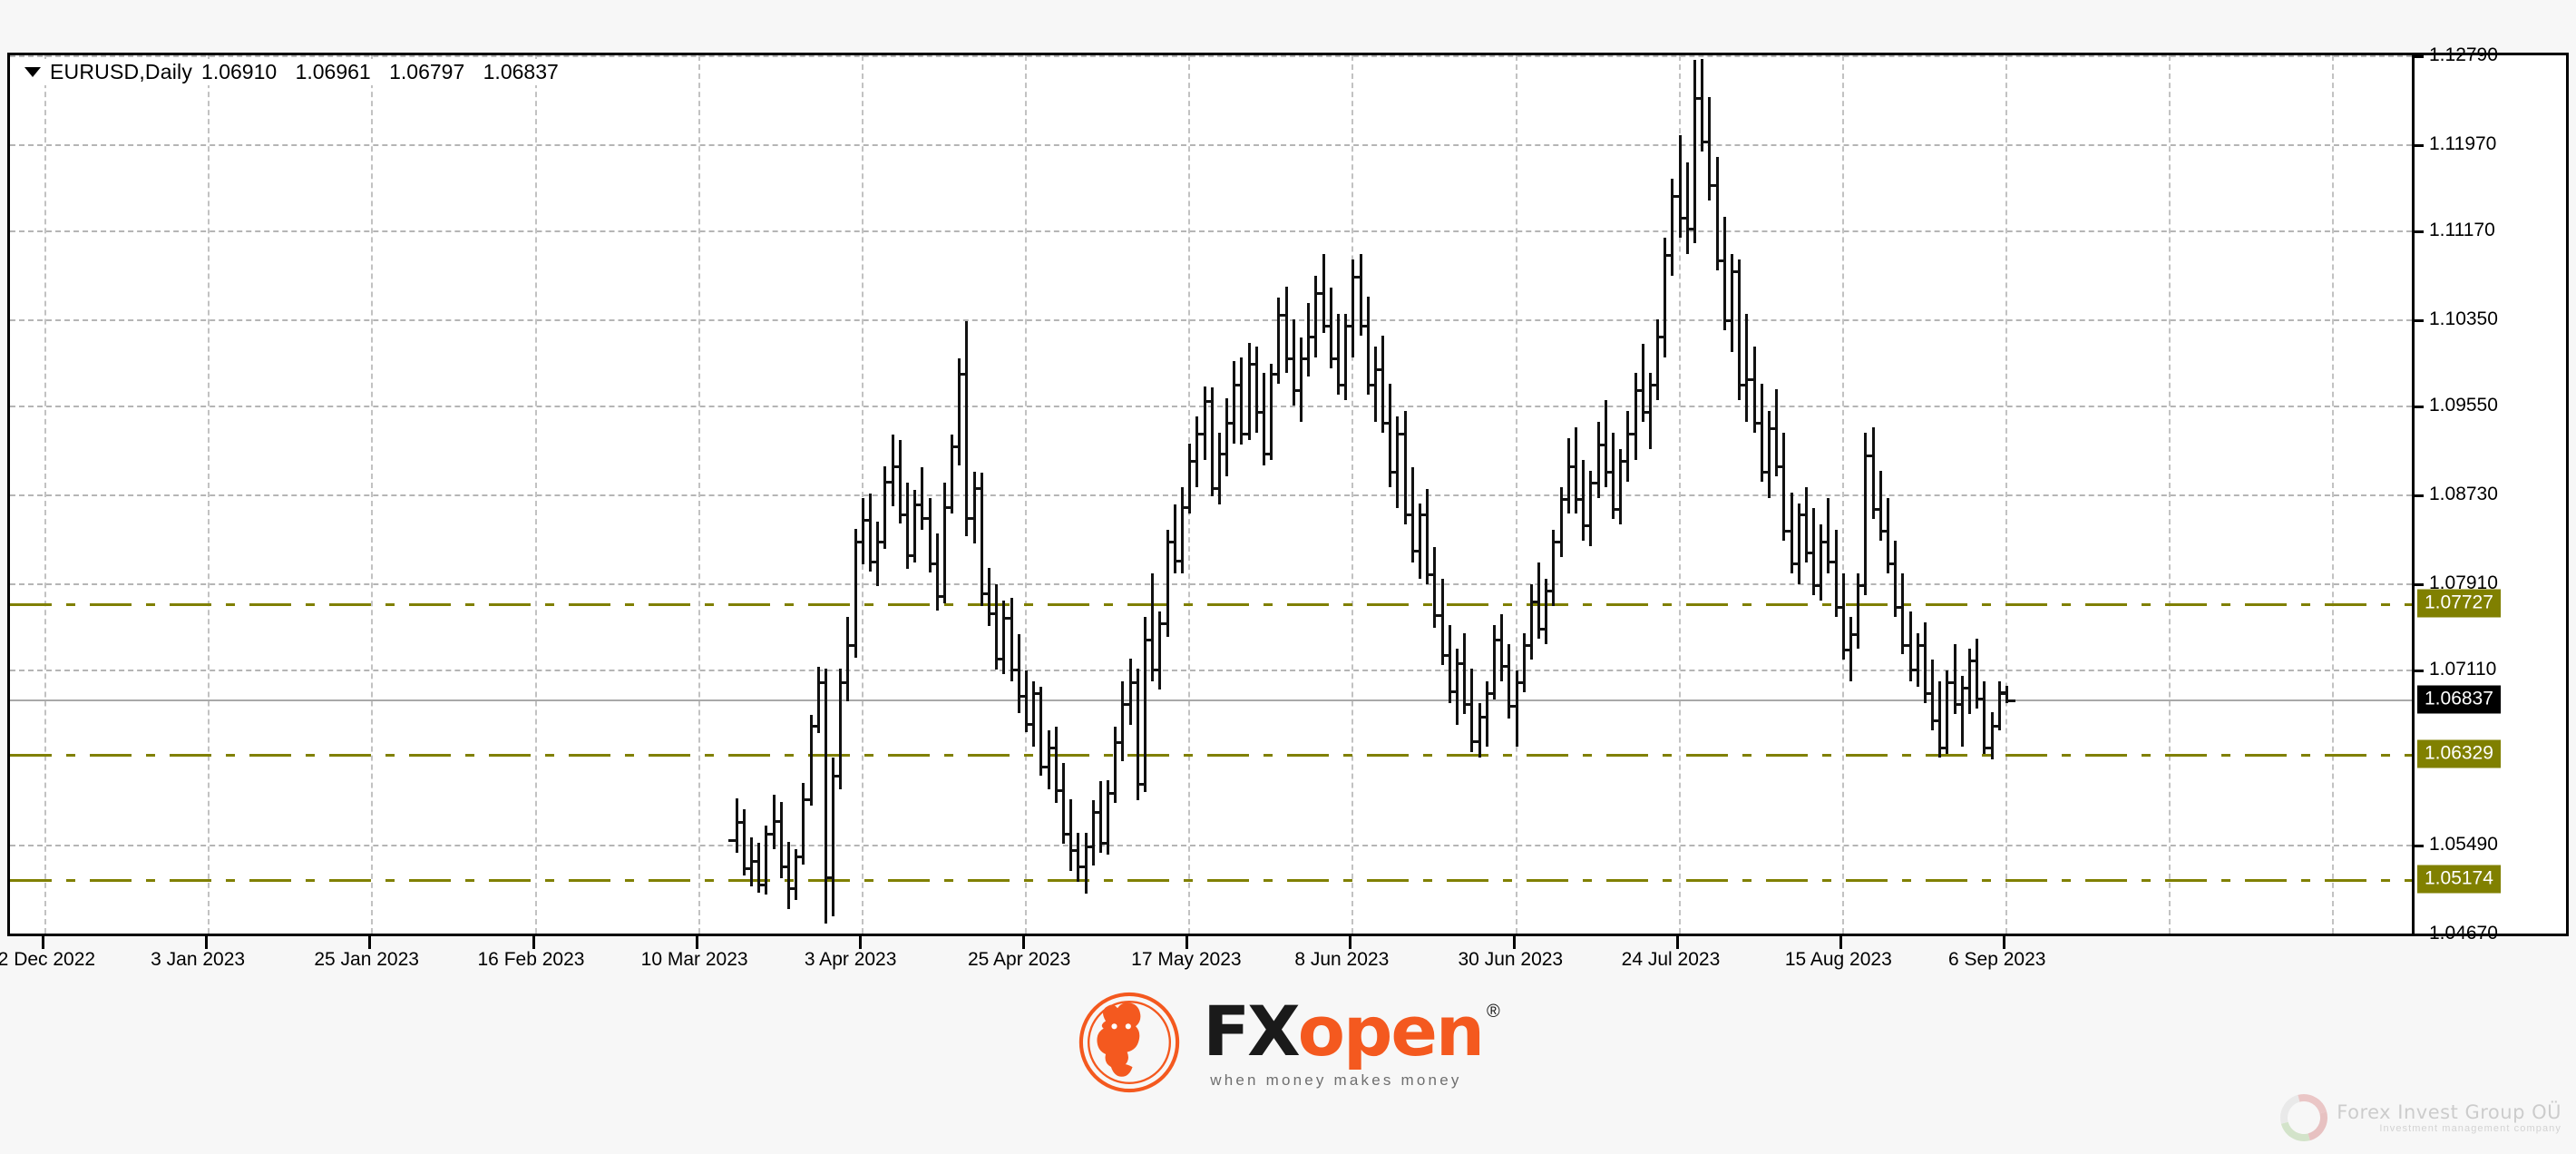 This screenshot has width=2576, height=1154. I want to click on price-axis-label: 1.04670, so click(2463, 933).